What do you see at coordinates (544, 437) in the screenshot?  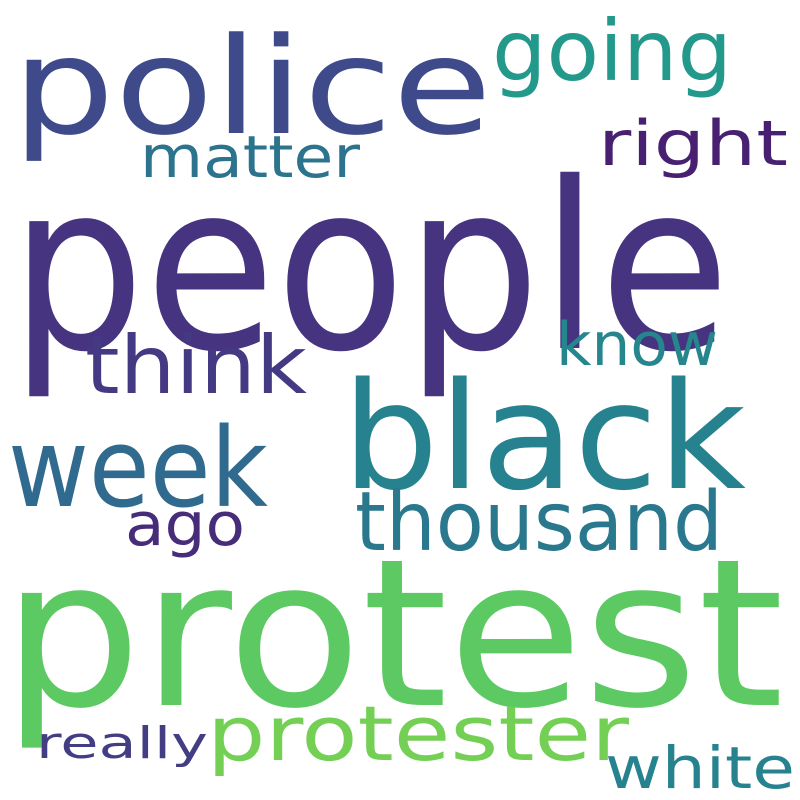 I see `word-black: black` at bounding box center [544, 437].